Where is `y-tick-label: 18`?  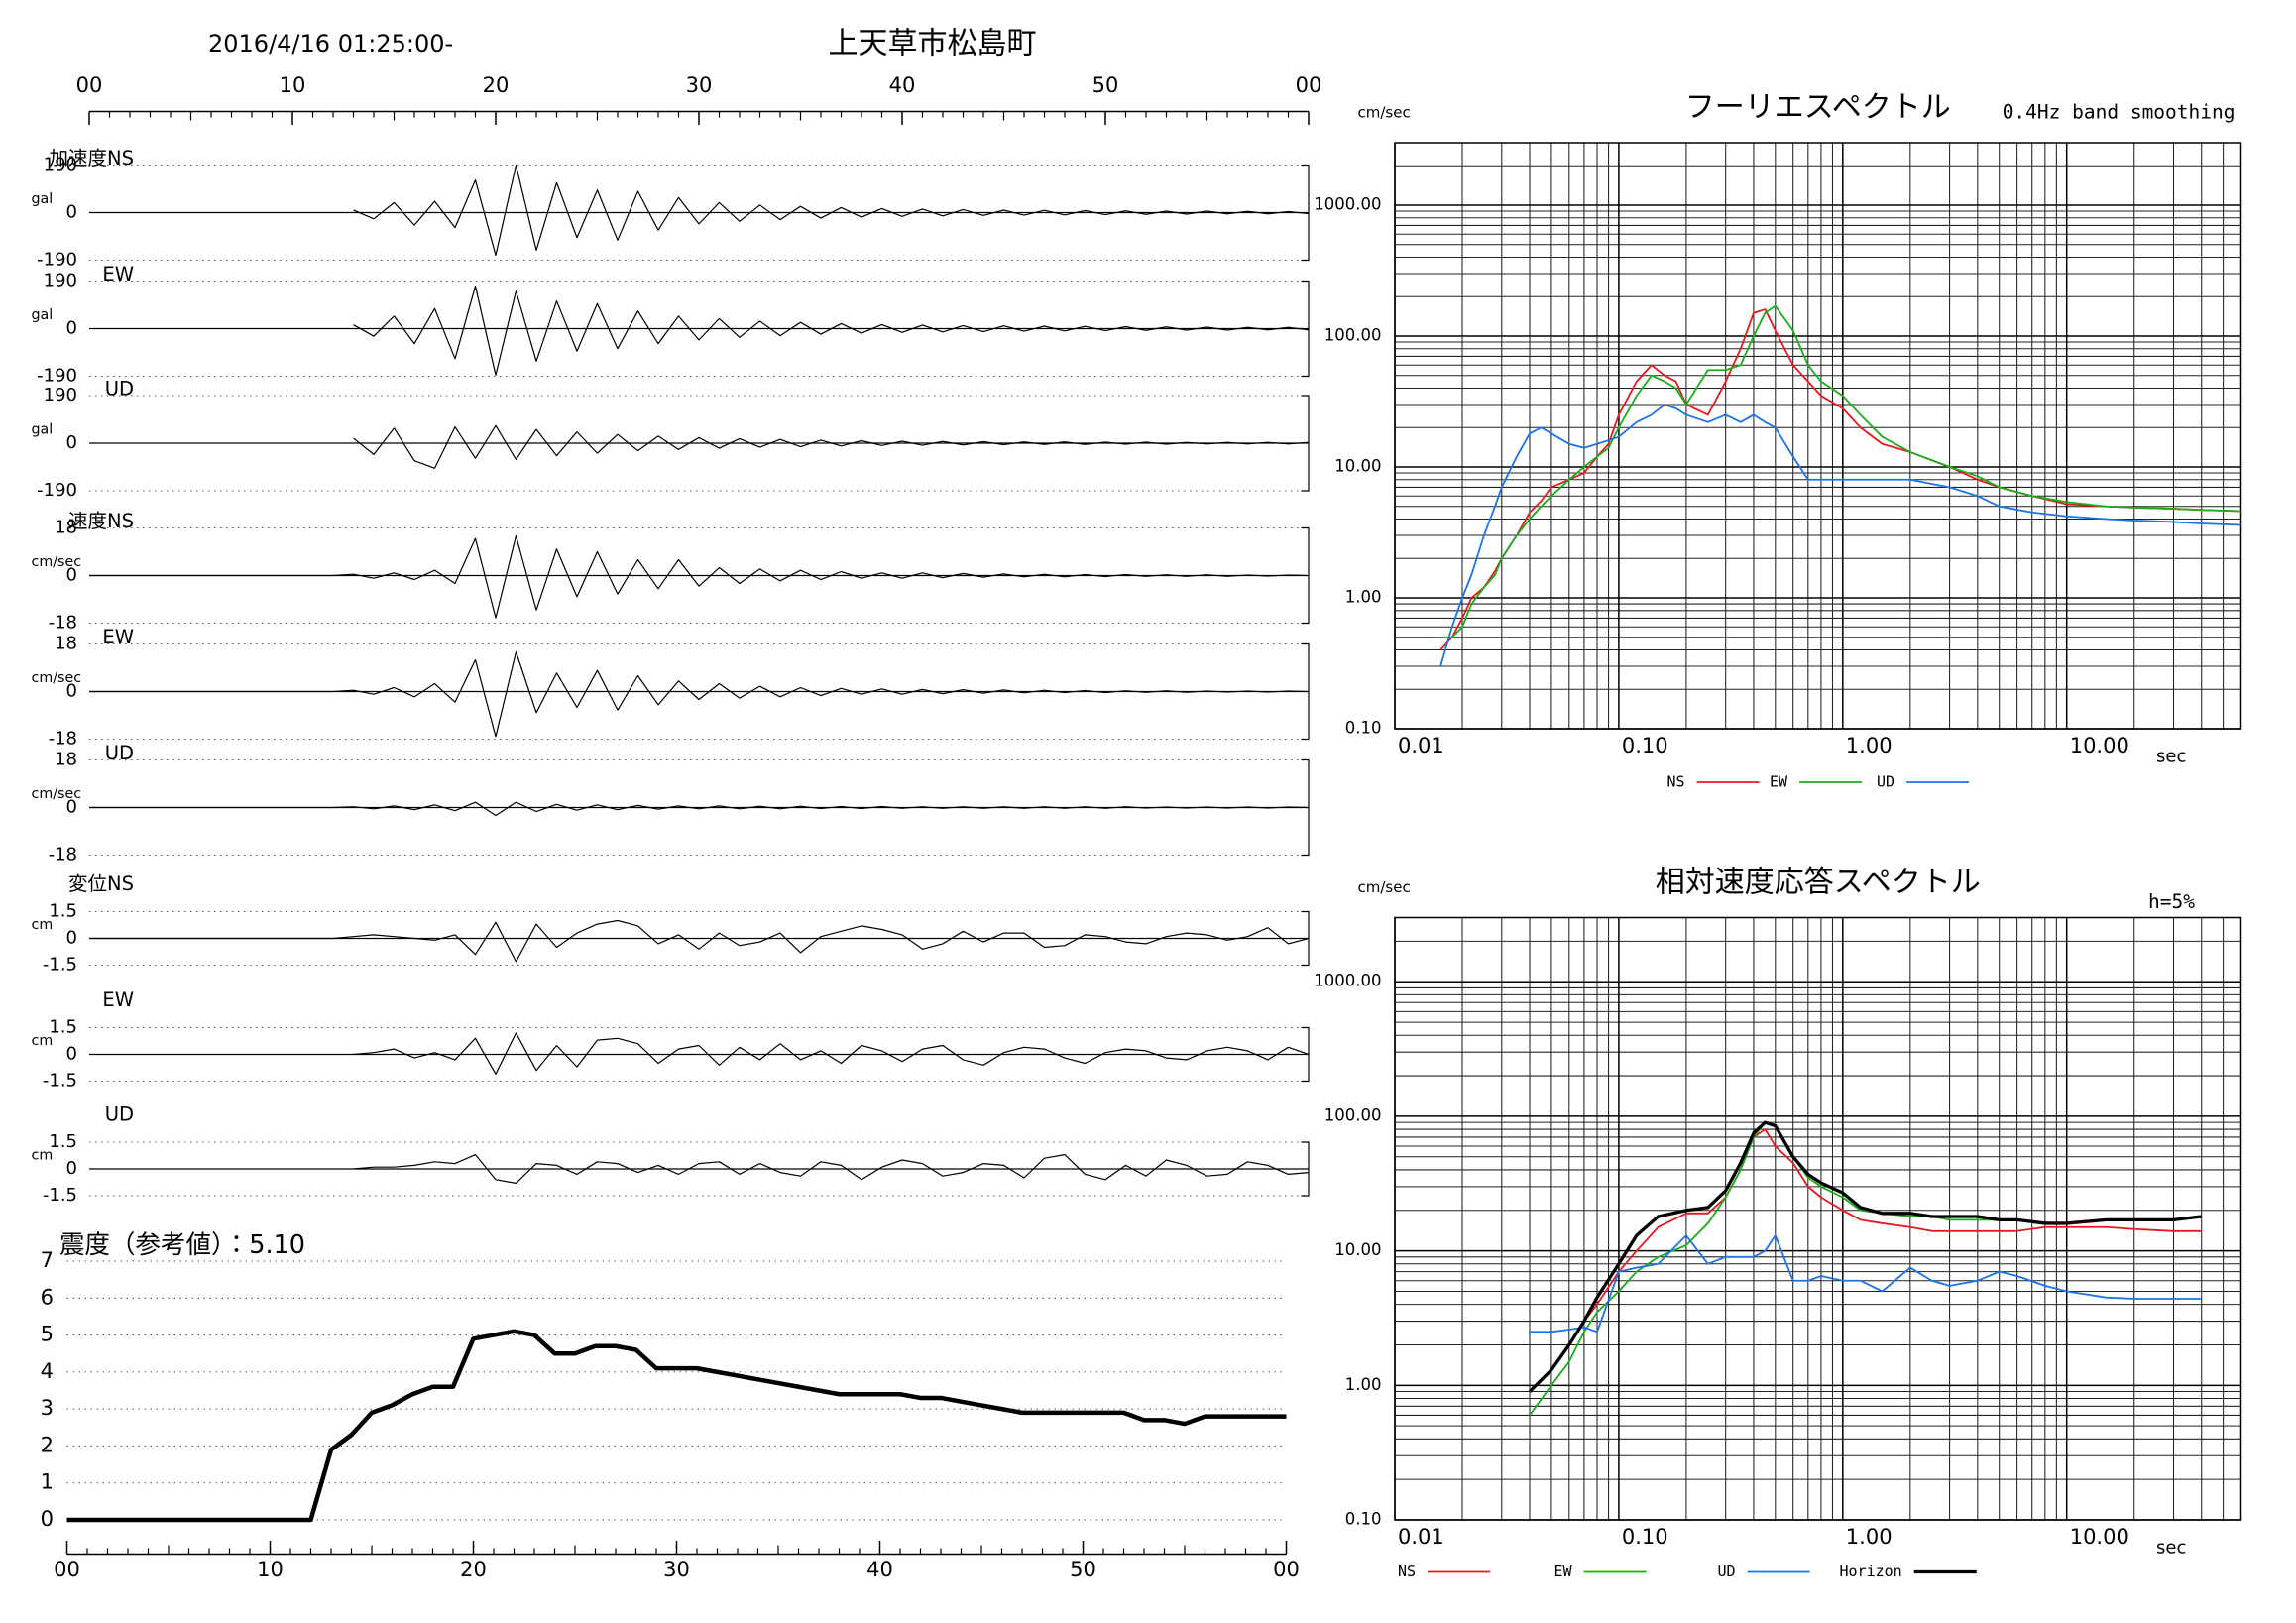
y-tick-label: 18 is located at coordinates (66, 644).